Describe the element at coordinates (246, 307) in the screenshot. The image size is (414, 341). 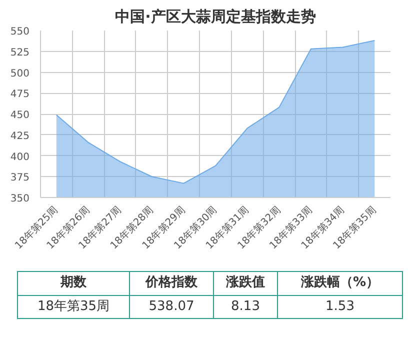
I see `text: 8.13` at that location.